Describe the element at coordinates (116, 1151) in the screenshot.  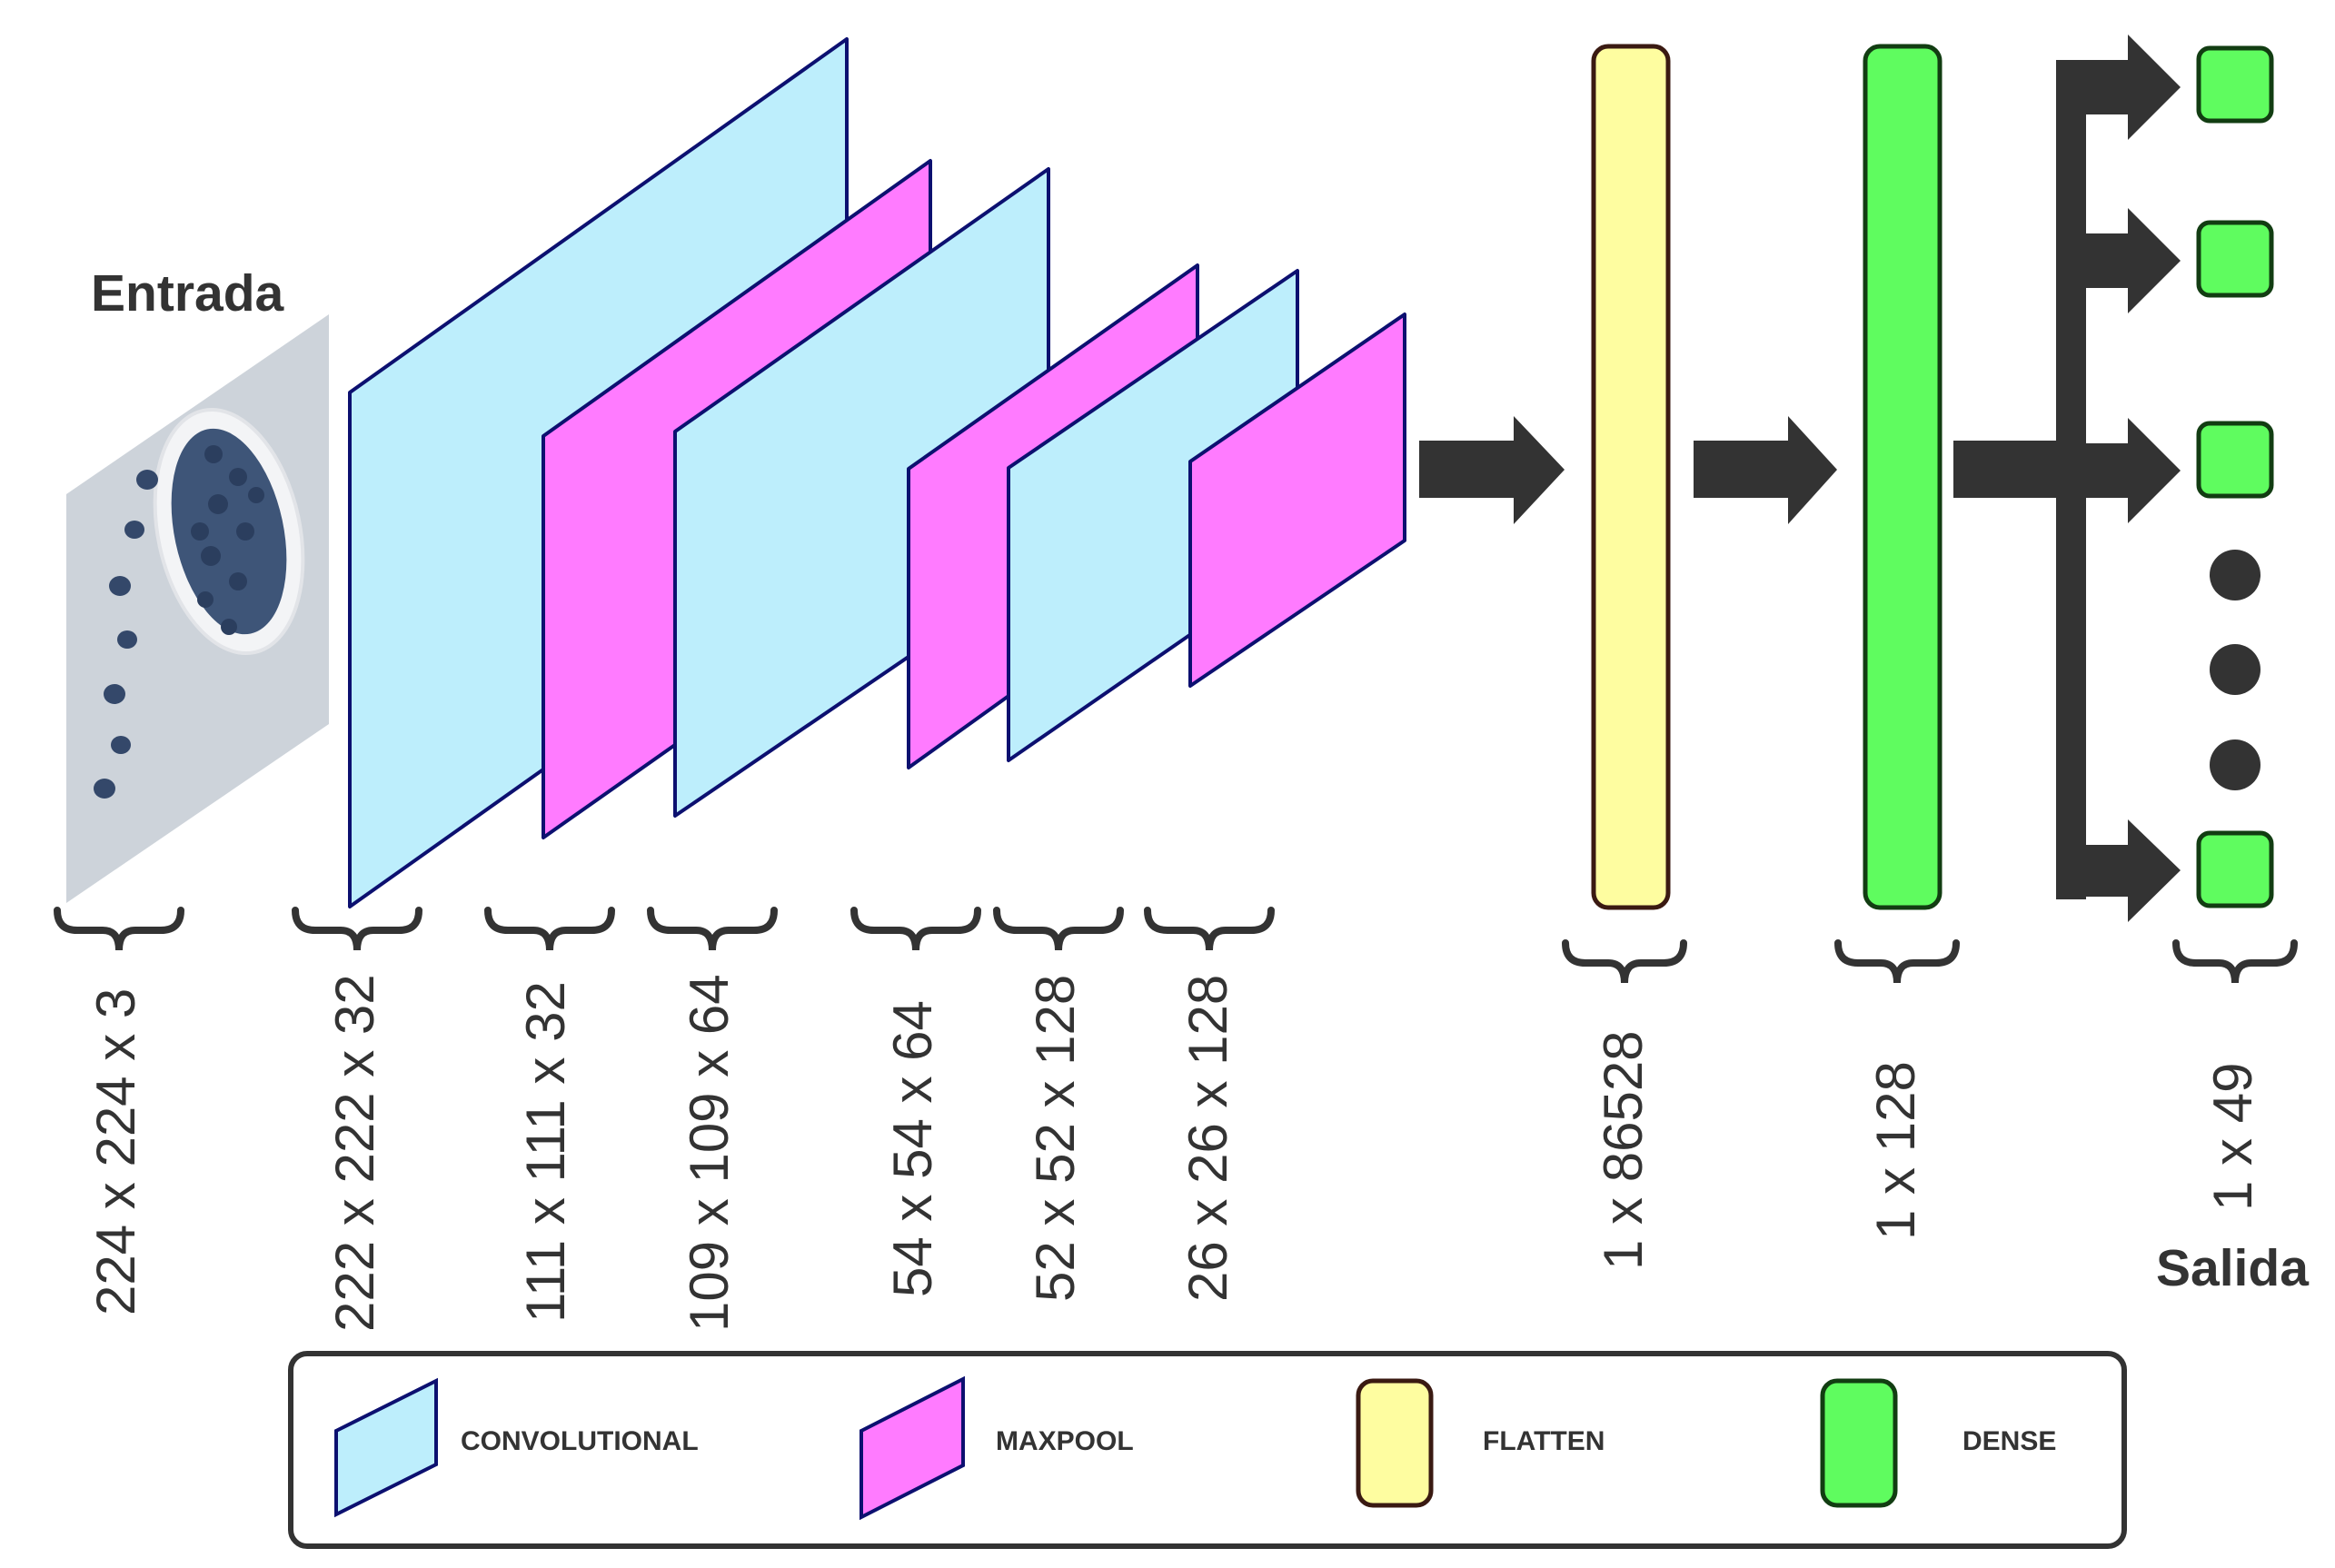
I see `dim-label-input: 224 x 224 x 3` at that location.